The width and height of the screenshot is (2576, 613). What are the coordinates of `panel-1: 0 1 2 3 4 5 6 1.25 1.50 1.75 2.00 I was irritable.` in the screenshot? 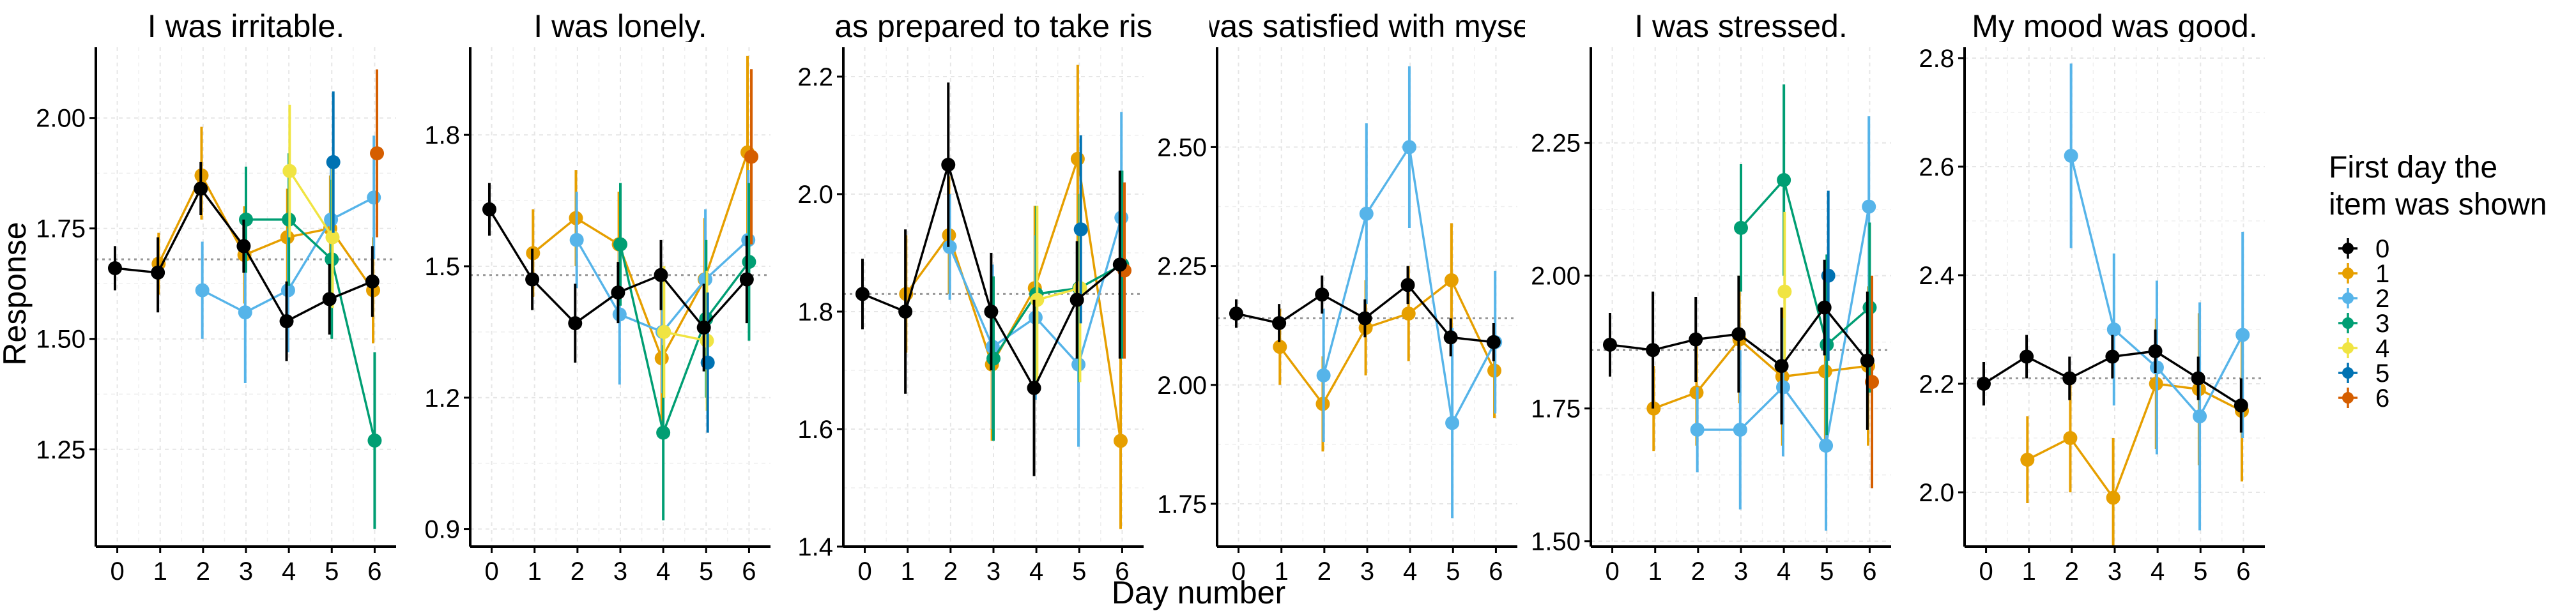 It's located at (216, 297).